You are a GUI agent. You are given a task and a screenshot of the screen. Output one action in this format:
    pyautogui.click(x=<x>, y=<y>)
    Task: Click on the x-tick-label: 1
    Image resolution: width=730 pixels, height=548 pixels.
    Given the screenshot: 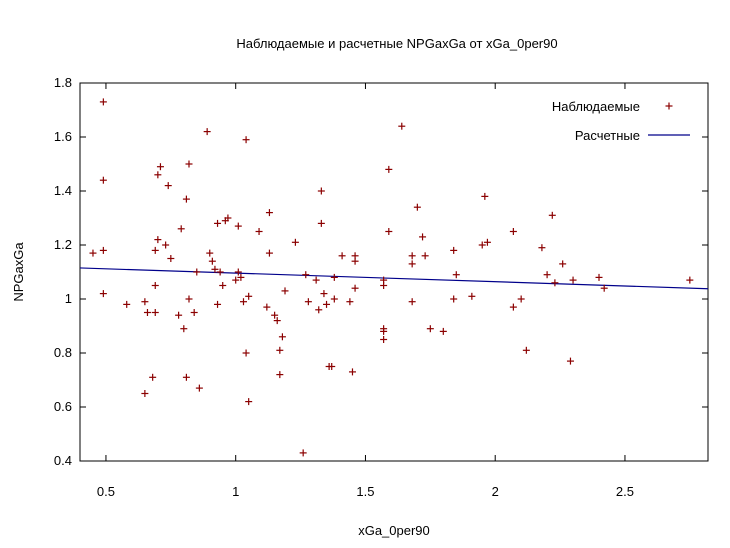 What is the action you would take?
    pyautogui.click(x=235, y=491)
    